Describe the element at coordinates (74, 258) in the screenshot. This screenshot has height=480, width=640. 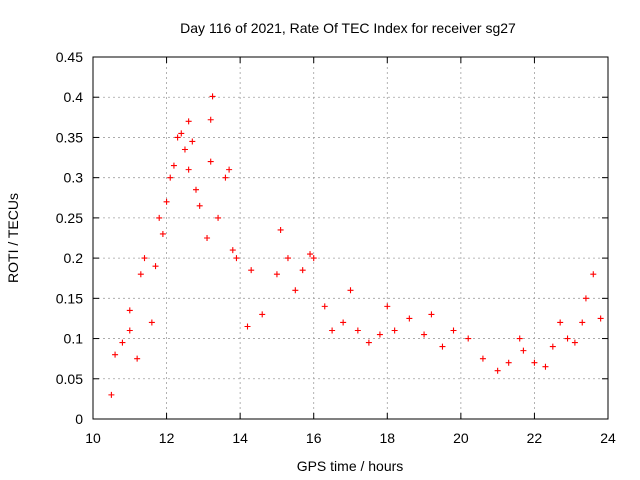
I see `y-tick-label: 0.2` at that location.